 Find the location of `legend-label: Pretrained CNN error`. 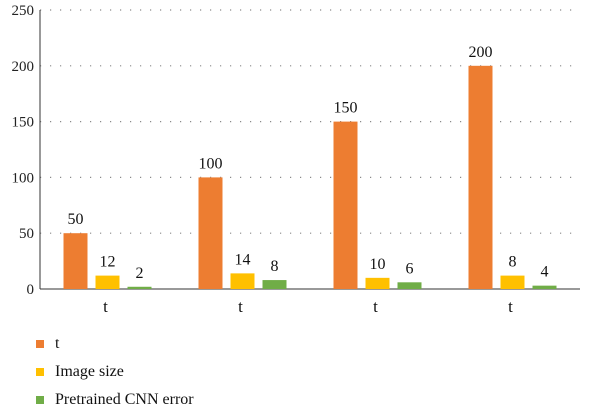

legend-label: Pretrained CNN error is located at coordinates (124, 399).